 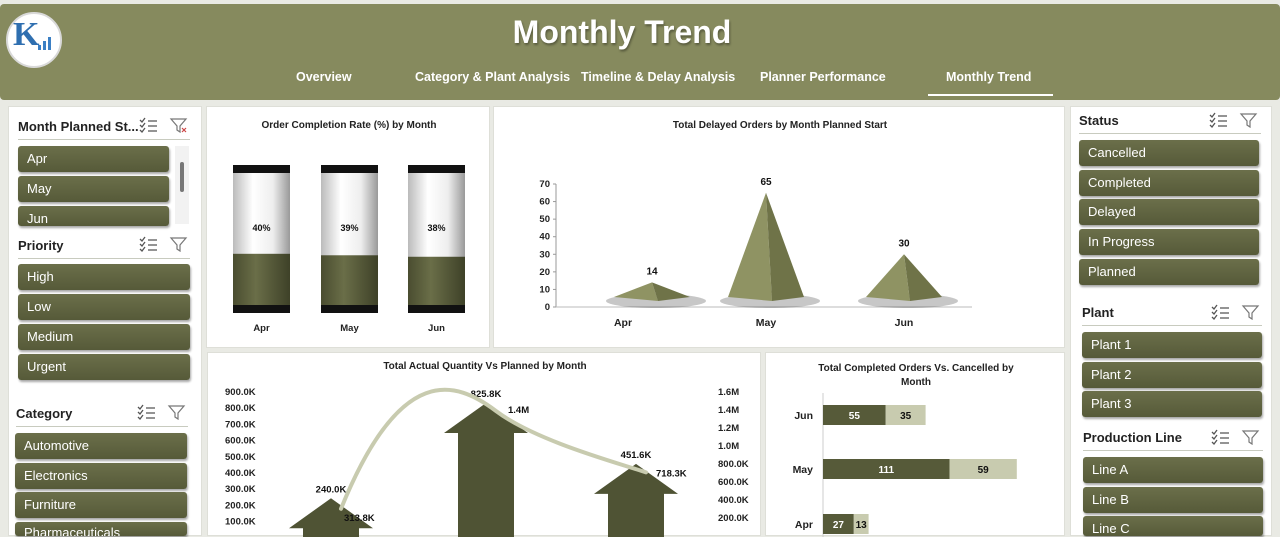 What do you see at coordinates (261, 169) in the screenshot?
I see `cylinder-cap-top` at bounding box center [261, 169].